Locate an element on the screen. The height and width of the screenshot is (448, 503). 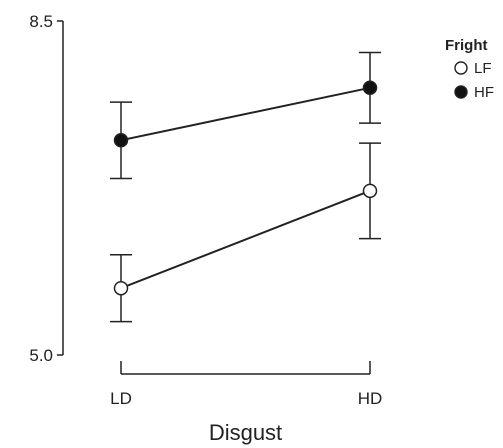
x-tick-label-hd: HD is located at coordinates (370, 398).